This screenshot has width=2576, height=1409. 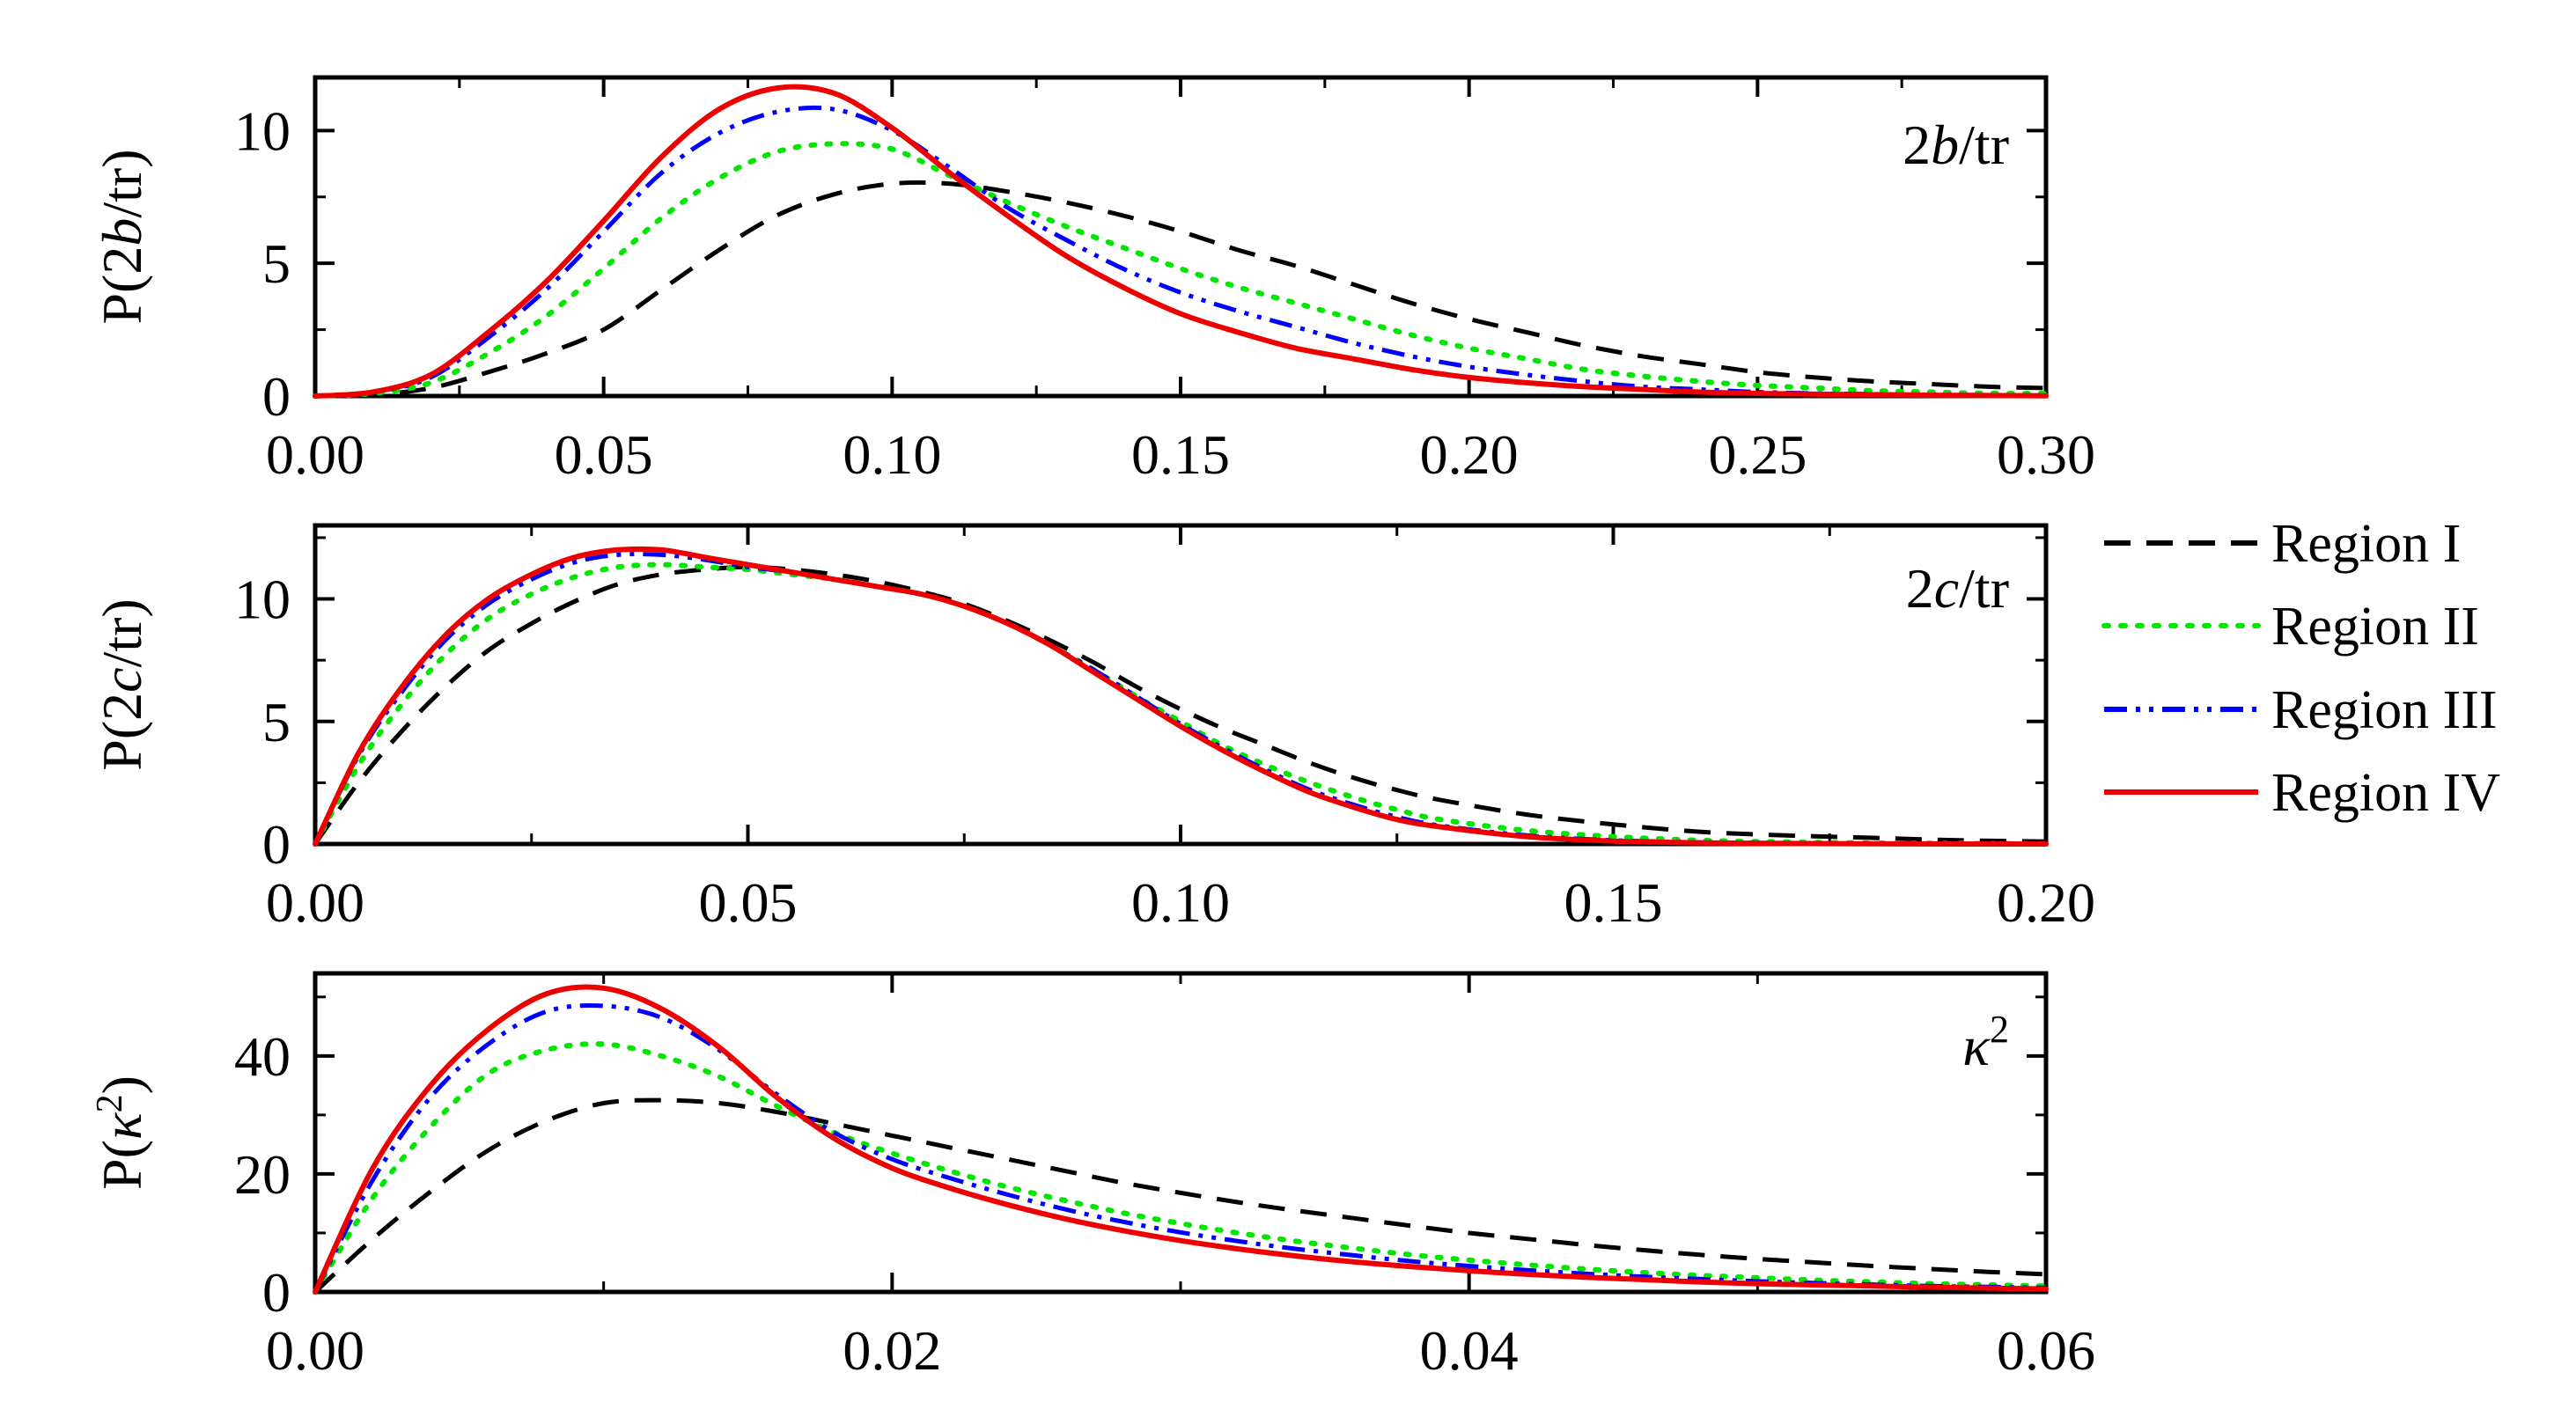 What do you see at coordinates (2046, 1350) in the screenshot?
I see `x-tick-label: 0.06` at bounding box center [2046, 1350].